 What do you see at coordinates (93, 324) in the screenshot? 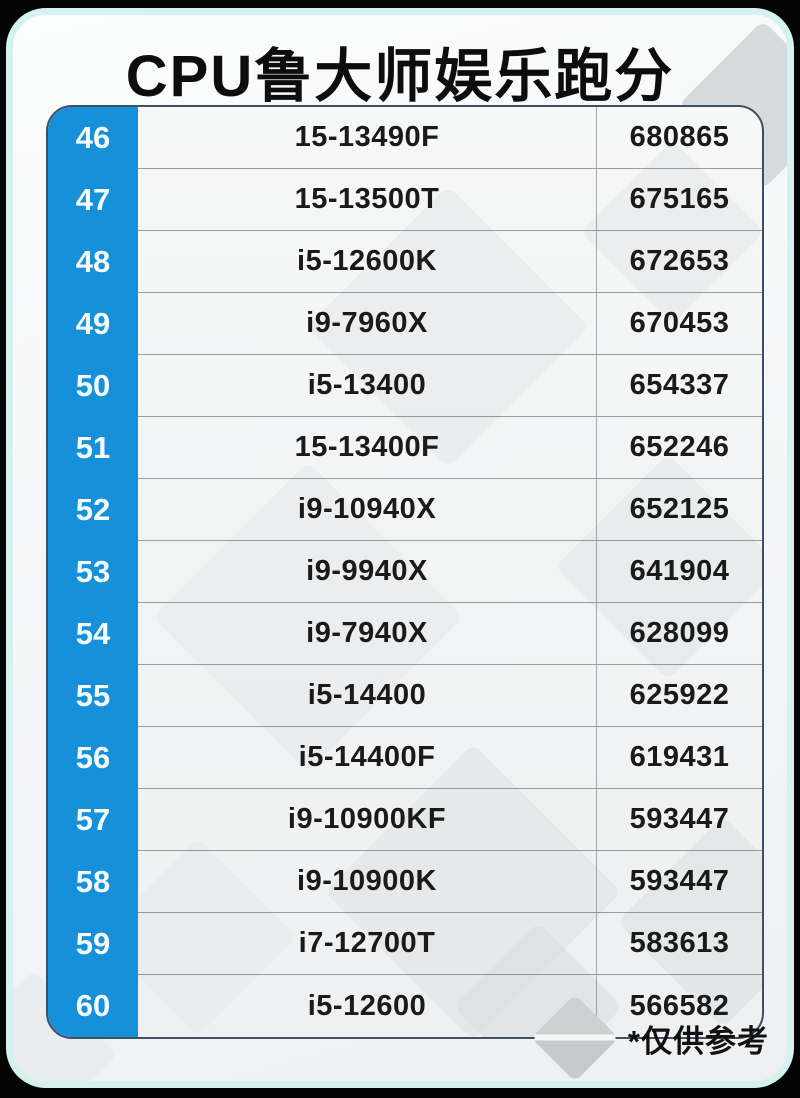
I see `rank-cell: 49` at bounding box center [93, 324].